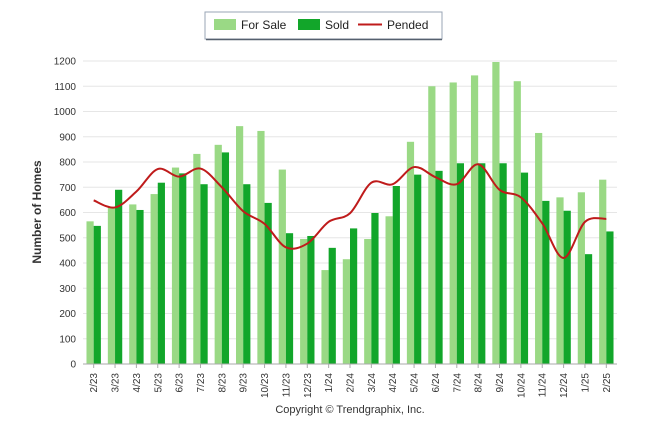 Image resolution: width=646 pixels, height=439 pixels. Describe the element at coordinates (65, 112) in the screenshot. I see `y-tick-label: 1000` at that location.